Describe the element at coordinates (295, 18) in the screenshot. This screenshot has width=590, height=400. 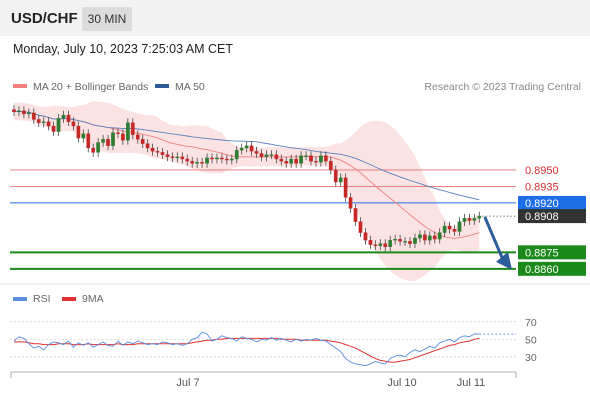
I see `chart-header: USD/CHF 30 MIN` at that location.